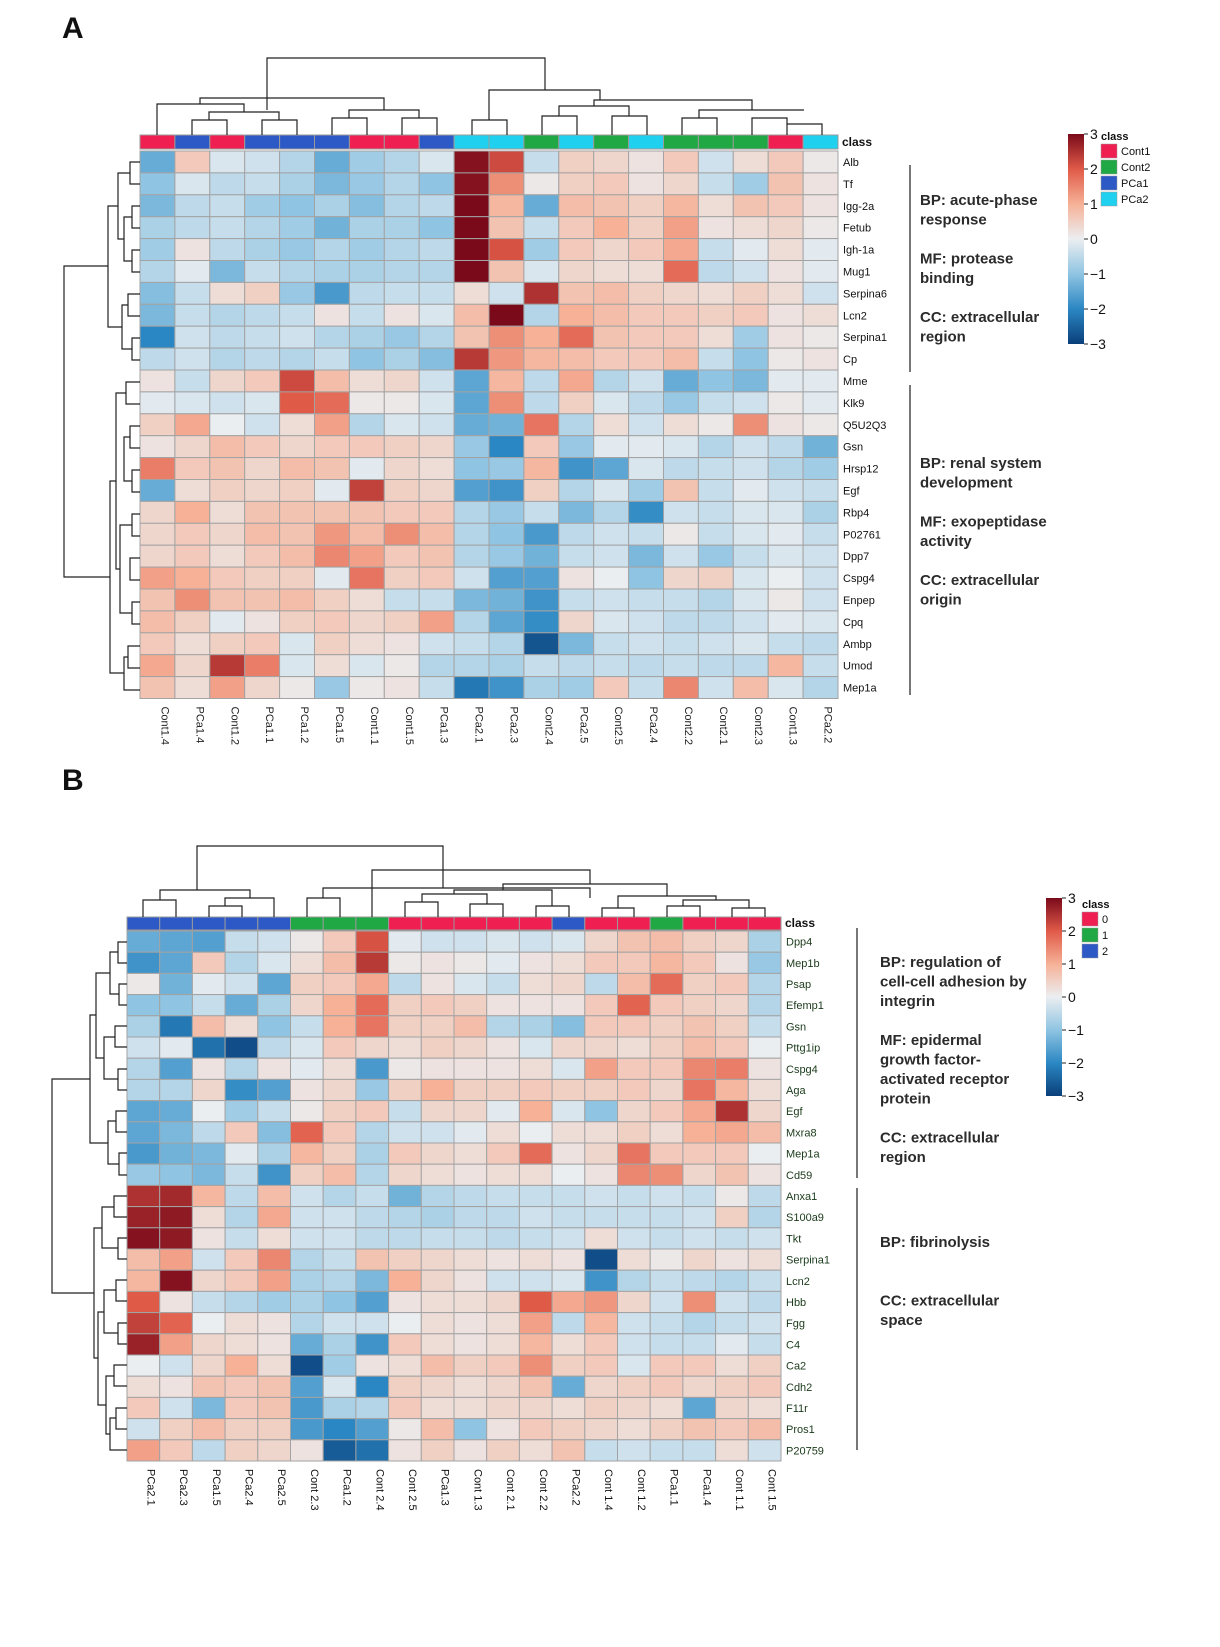 Image resolution: width=1220 pixels, height=1647 pixels. I want to click on class-bar-label: class, so click(800, 923).